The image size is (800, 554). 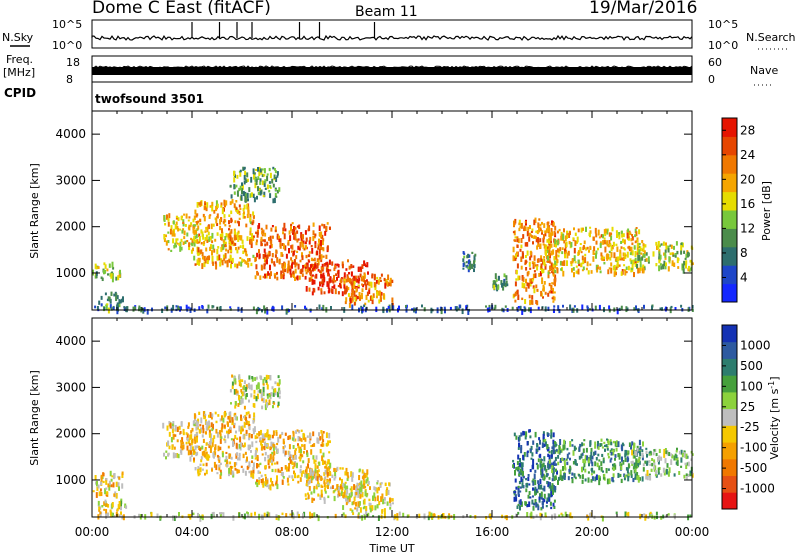 I want to click on colorbar-frame, so click(x=729, y=417).